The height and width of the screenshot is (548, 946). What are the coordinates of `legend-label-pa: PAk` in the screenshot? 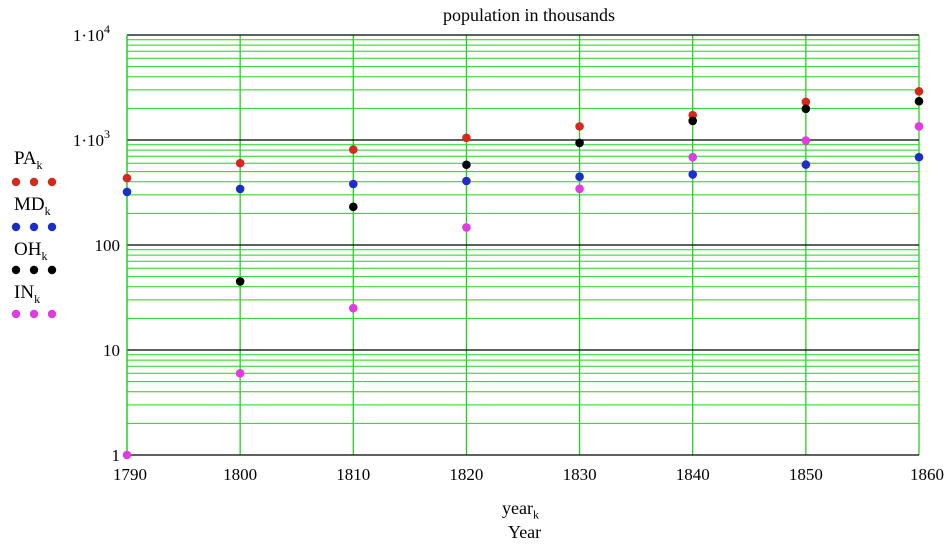 It's located at (28, 160).